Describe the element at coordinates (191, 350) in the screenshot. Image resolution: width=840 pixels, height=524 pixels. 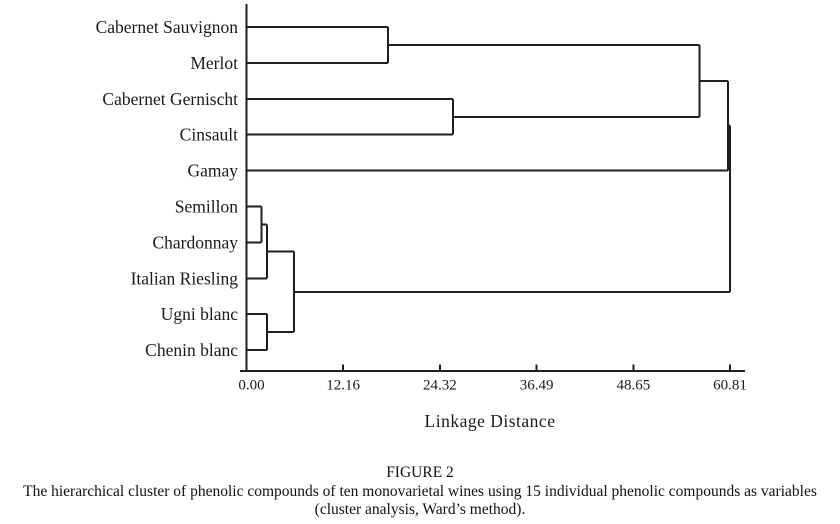
I see `leaf-label: Chenin blanc` at that location.